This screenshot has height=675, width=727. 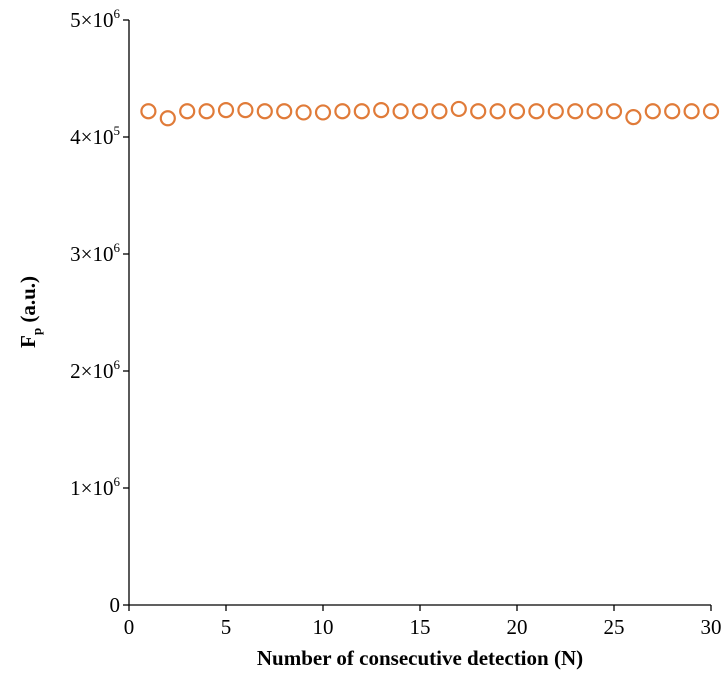 What do you see at coordinates (711, 627) in the screenshot?
I see `x-tick-label: 30` at bounding box center [711, 627].